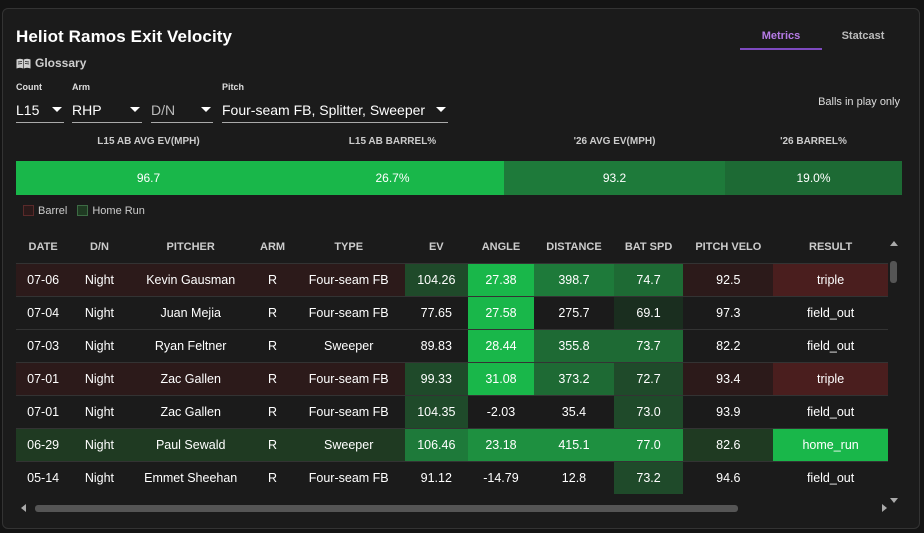 The image size is (924, 533). Describe the element at coordinates (501, 246) in the screenshot. I see `col-angle: ANGLE` at that location.